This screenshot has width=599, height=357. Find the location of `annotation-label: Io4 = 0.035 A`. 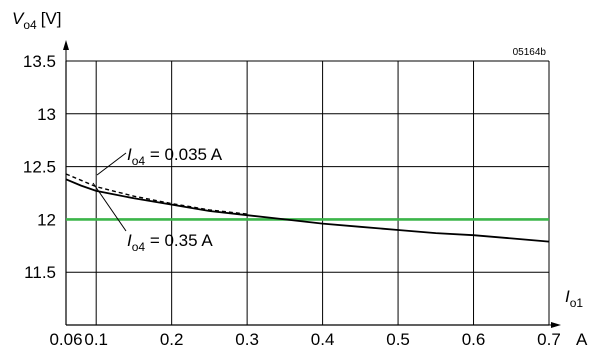

annotation-label: Io4 = 0.035 A is located at coordinates (175, 156).